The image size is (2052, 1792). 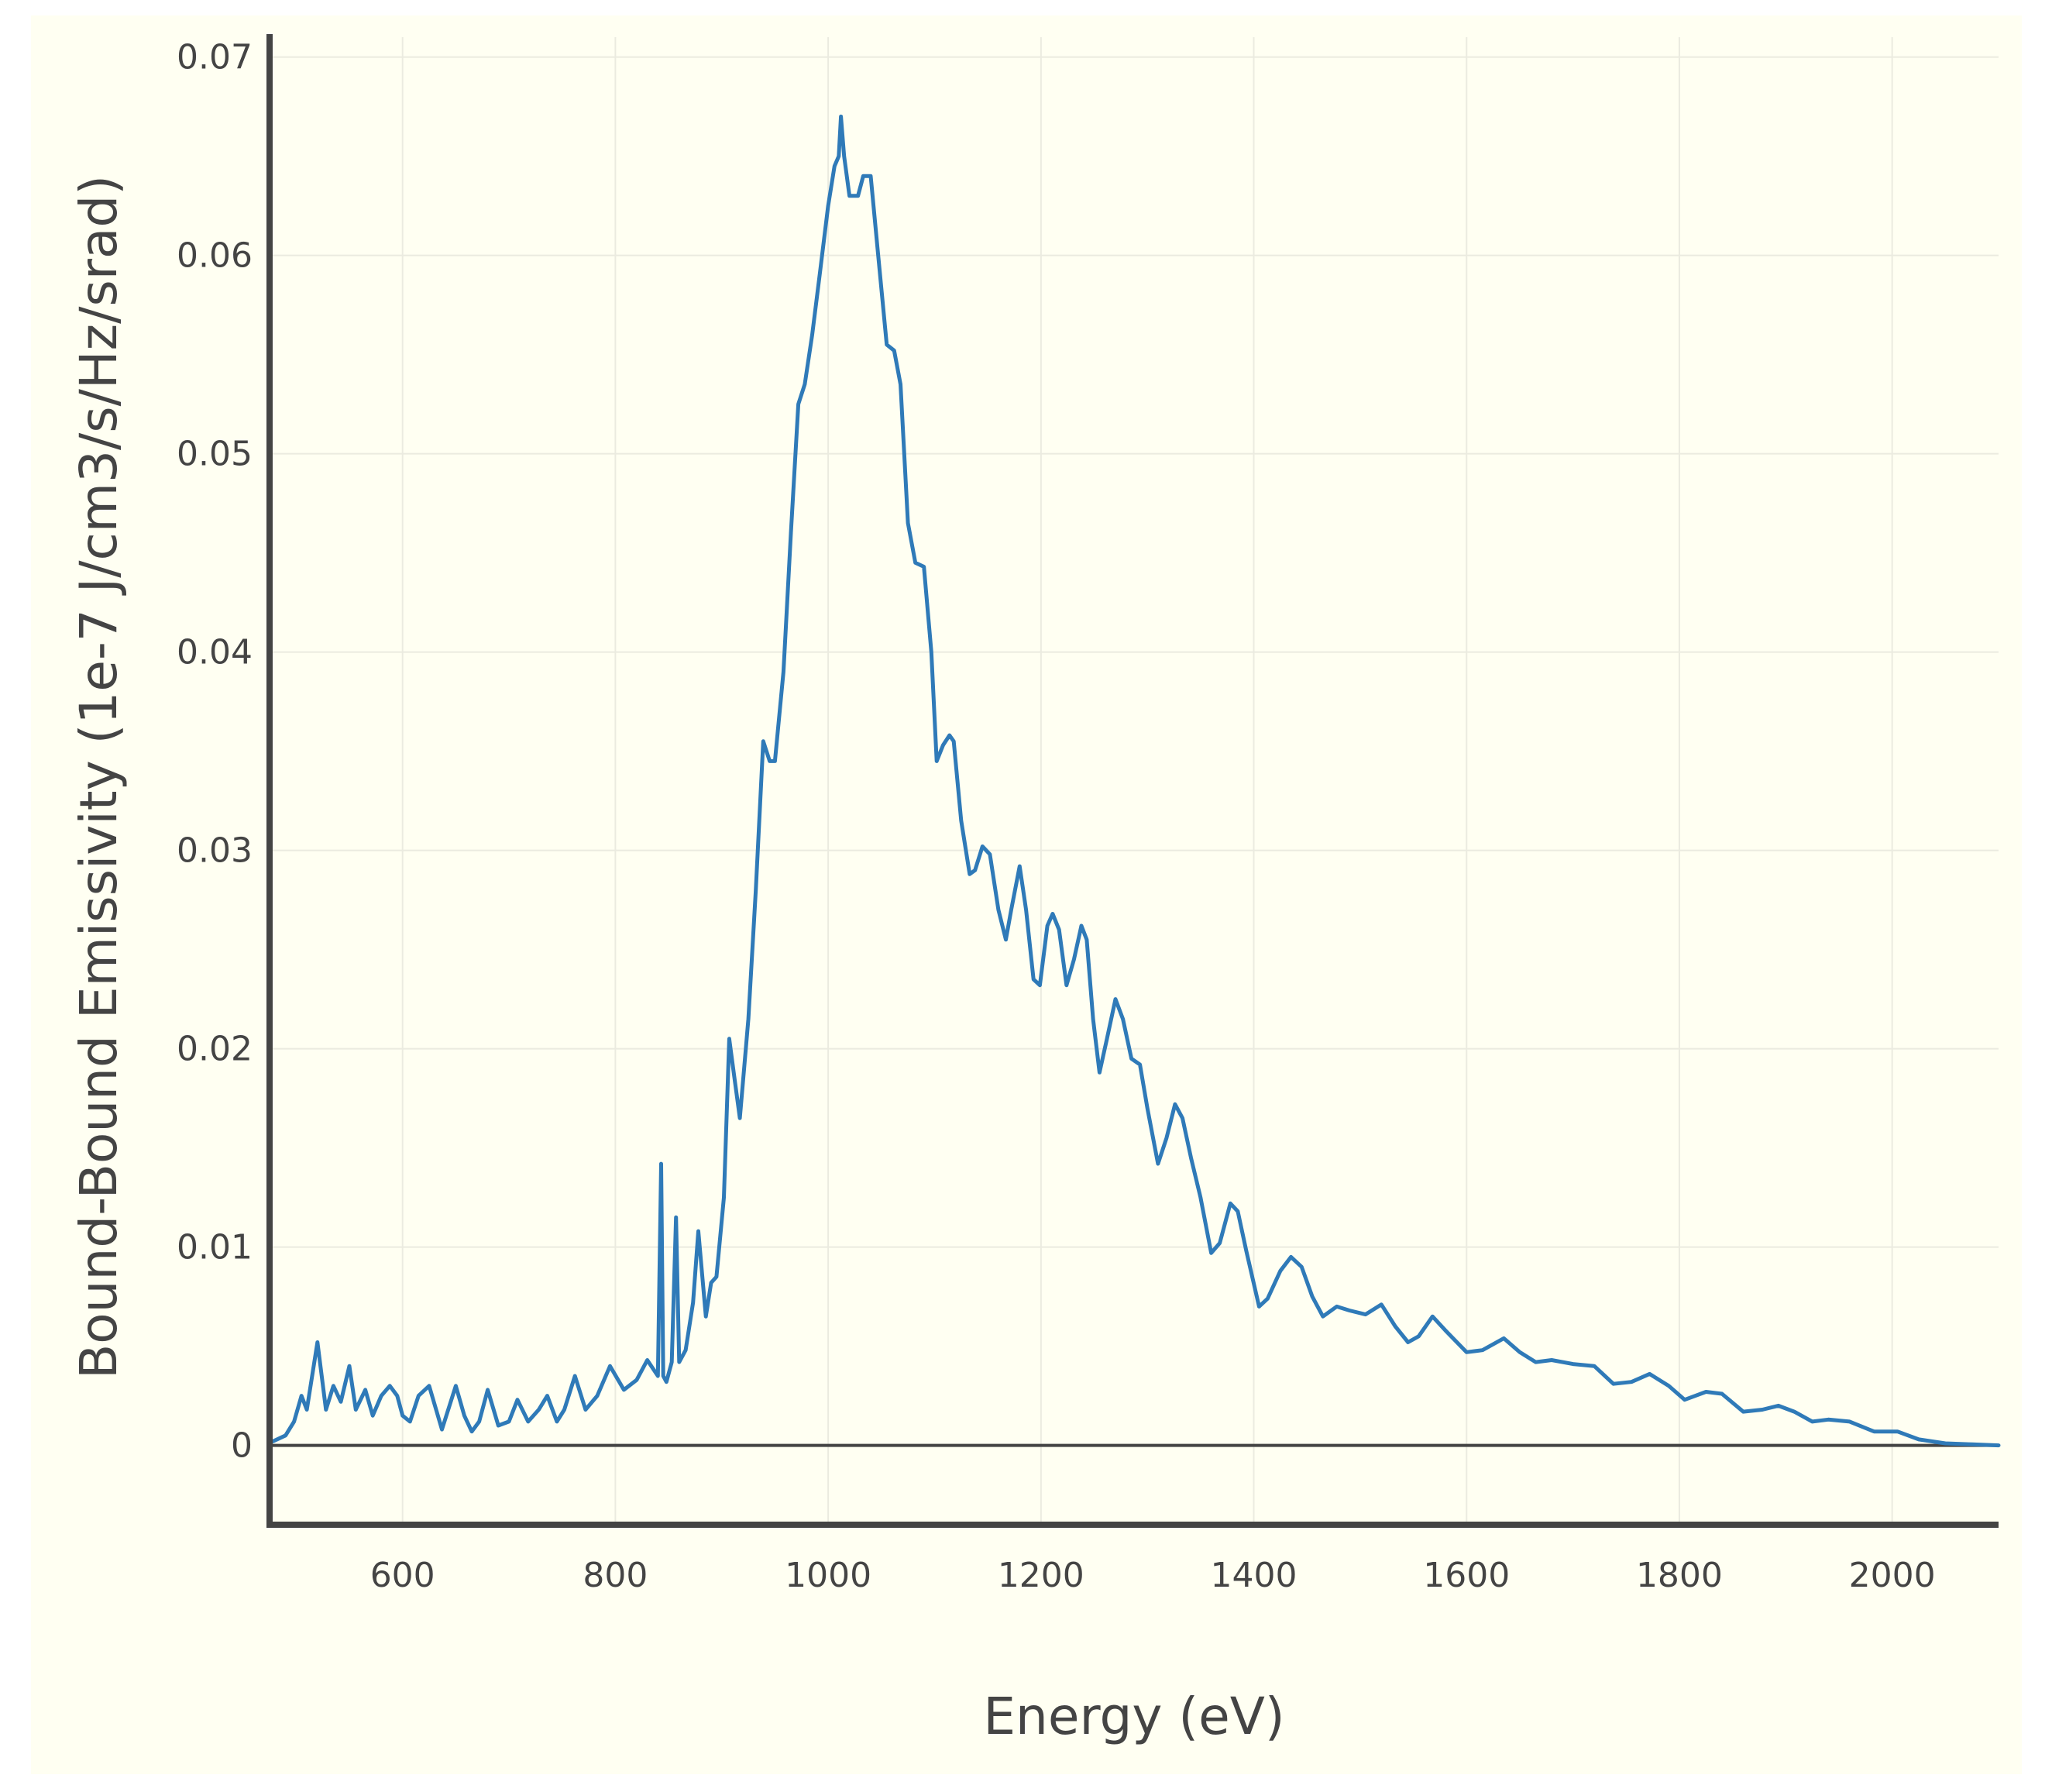 What do you see at coordinates (615, 1576) in the screenshot?
I see `x-tick-label: 800` at bounding box center [615, 1576].